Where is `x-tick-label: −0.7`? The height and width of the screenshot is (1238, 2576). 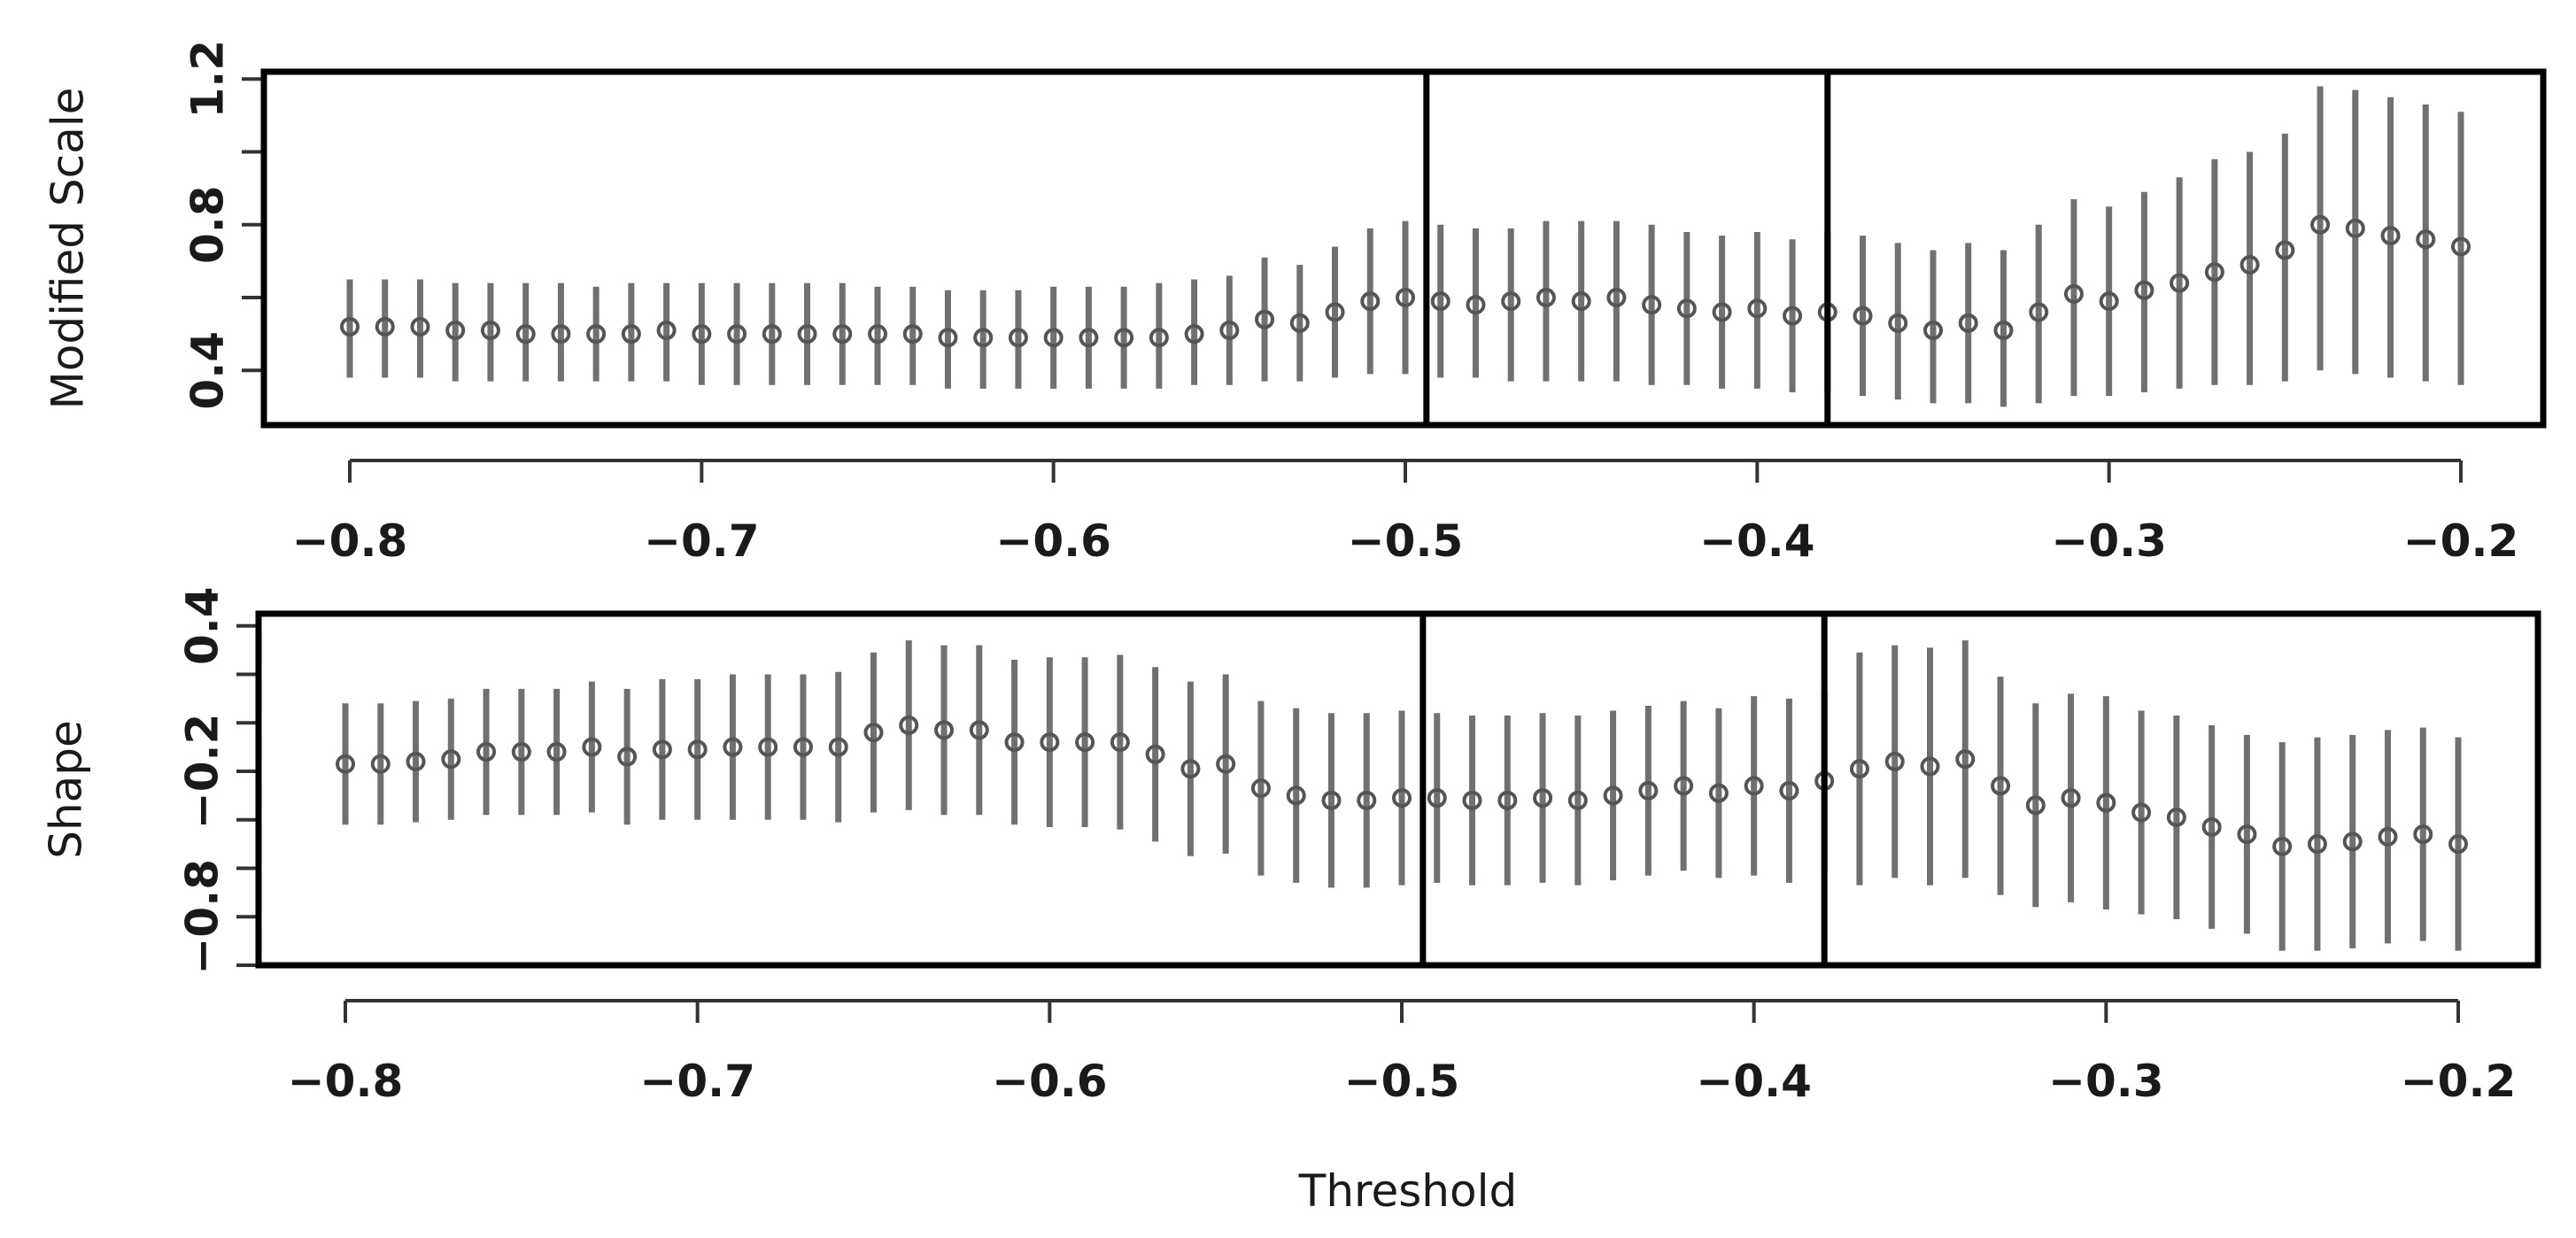 x-tick-label: −0.7 is located at coordinates (701, 541).